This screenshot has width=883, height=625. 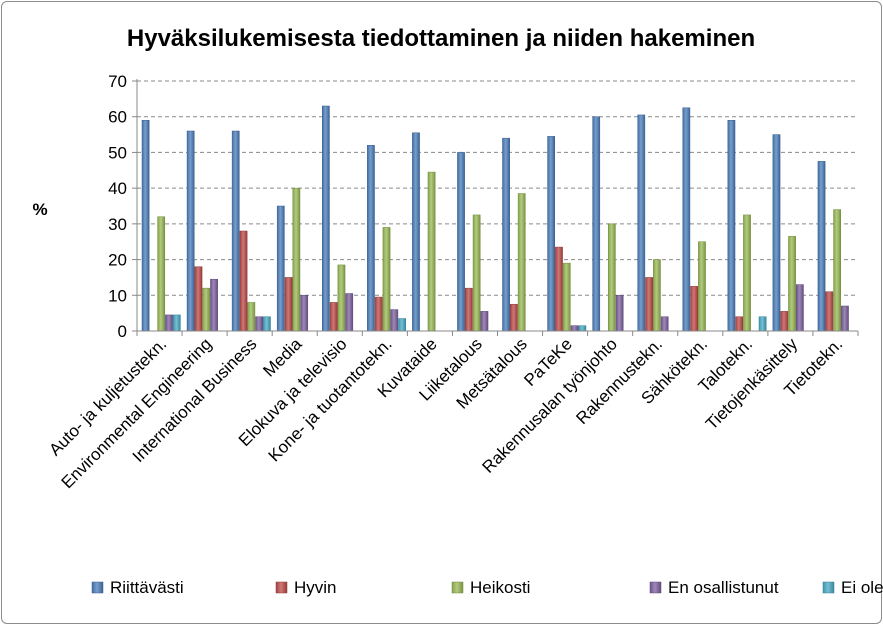 I want to click on legend-label-en-osallistunut: En osallistunut, so click(x=723, y=587).